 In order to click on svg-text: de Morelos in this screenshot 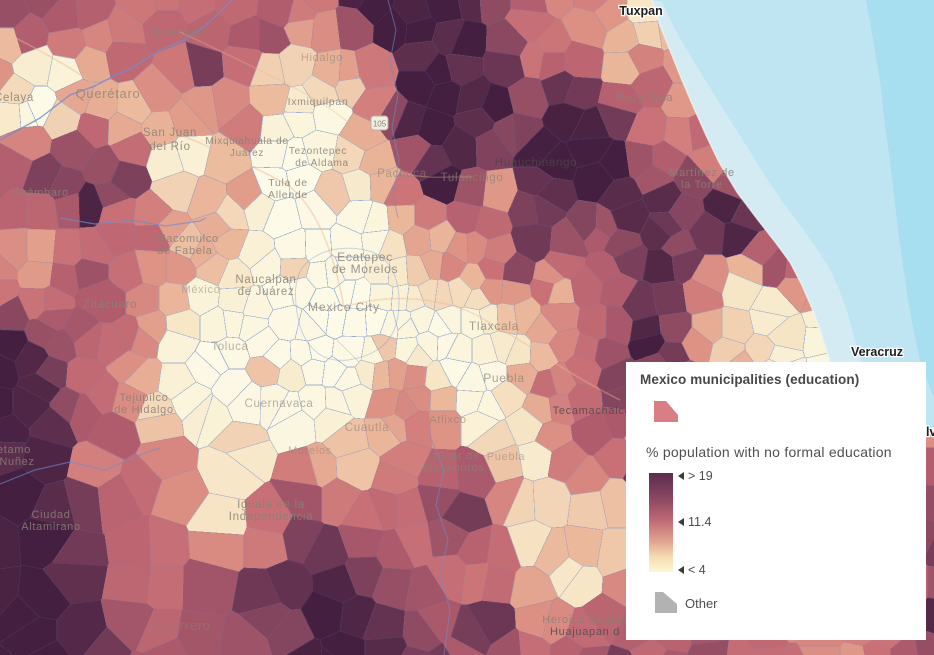, I will do `click(365, 269)`.